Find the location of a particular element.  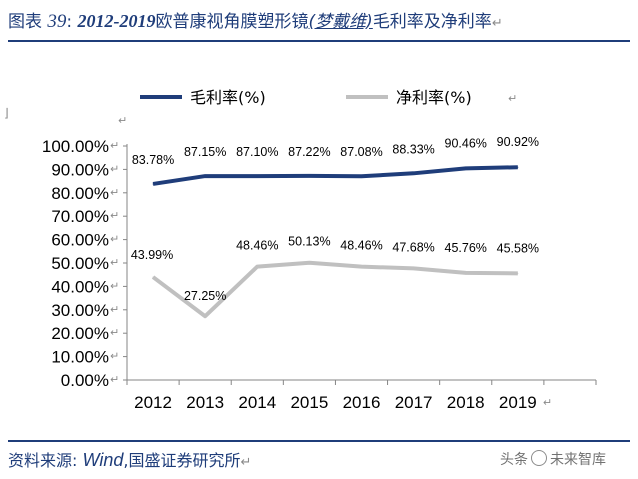

footer-source: 资料来源: Wind,国盛证券研究所↵ is located at coordinates (320, 460).